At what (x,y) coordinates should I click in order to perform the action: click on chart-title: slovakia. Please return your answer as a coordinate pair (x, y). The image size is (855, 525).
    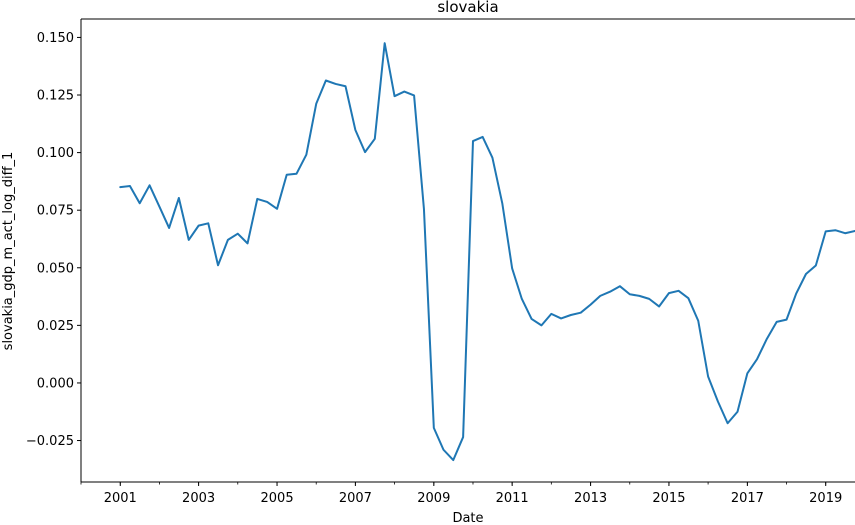
    Looking at the image, I should click on (467, 8).